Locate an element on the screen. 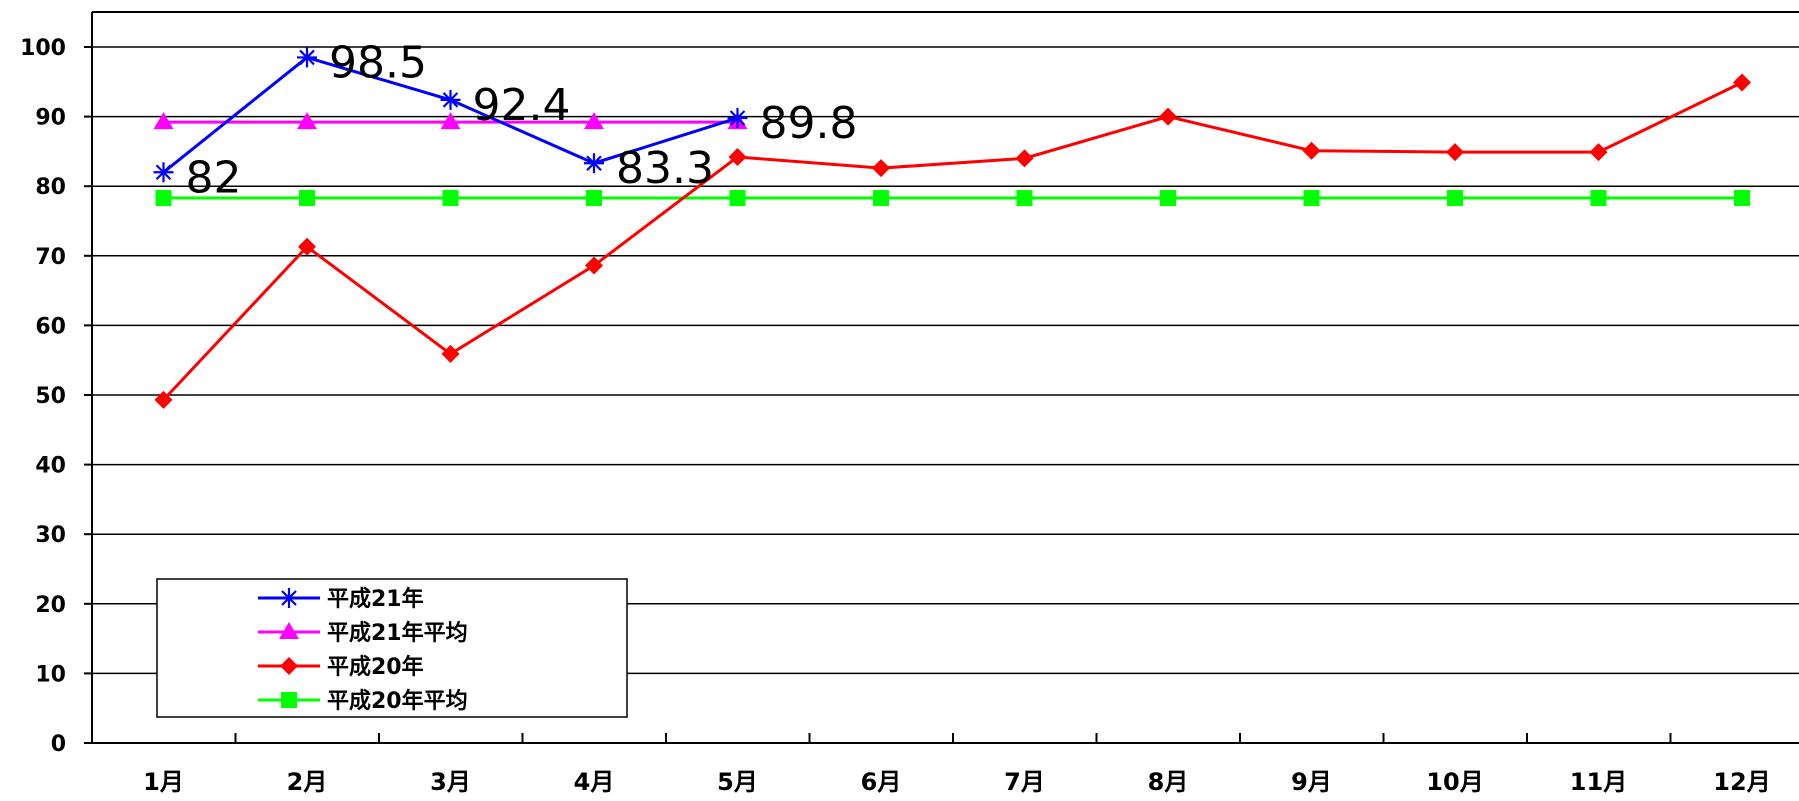 This screenshot has height=801, width=1799. y-tick-label: 20 is located at coordinates (50, 605).